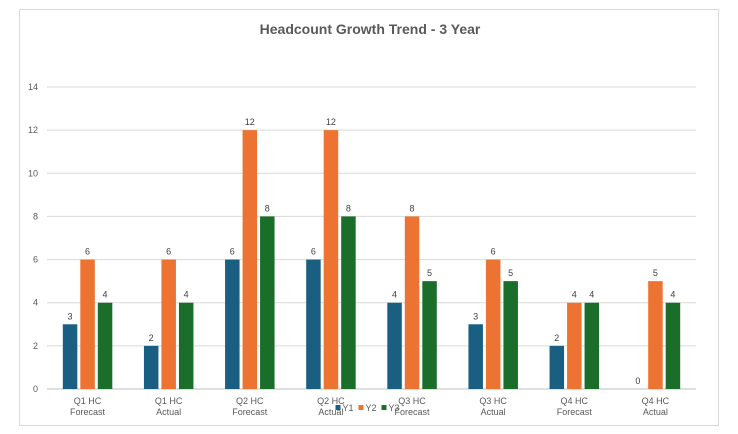  I want to click on y-tick-label: 14, so click(33, 87).